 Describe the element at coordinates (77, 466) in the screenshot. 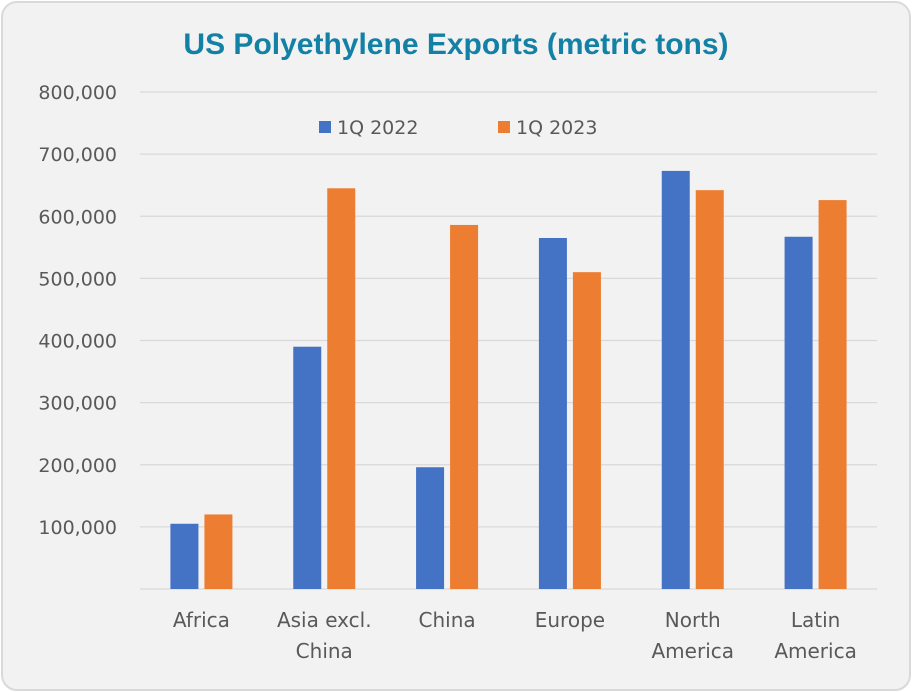

I see `y-tick-label: 200,000` at that location.